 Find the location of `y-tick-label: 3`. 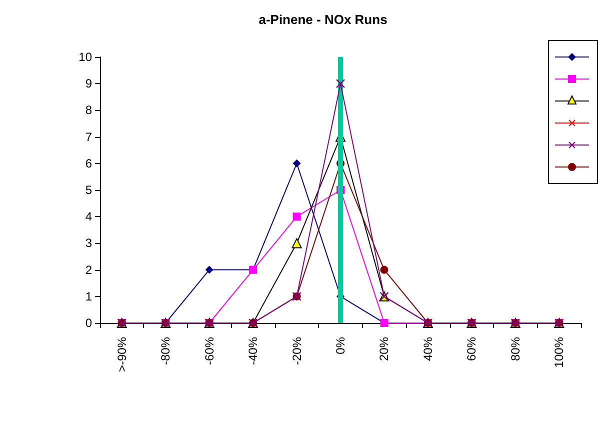

y-tick-label: 3 is located at coordinates (88, 243).